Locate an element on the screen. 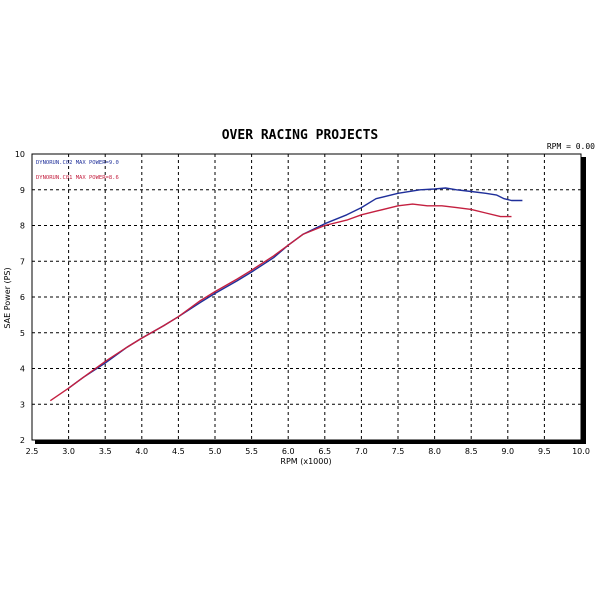 The width and height of the screenshot is (600, 600). y-axis-ticks: 2 3 4 5 6 7 8 9 10 is located at coordinates (20, 297).